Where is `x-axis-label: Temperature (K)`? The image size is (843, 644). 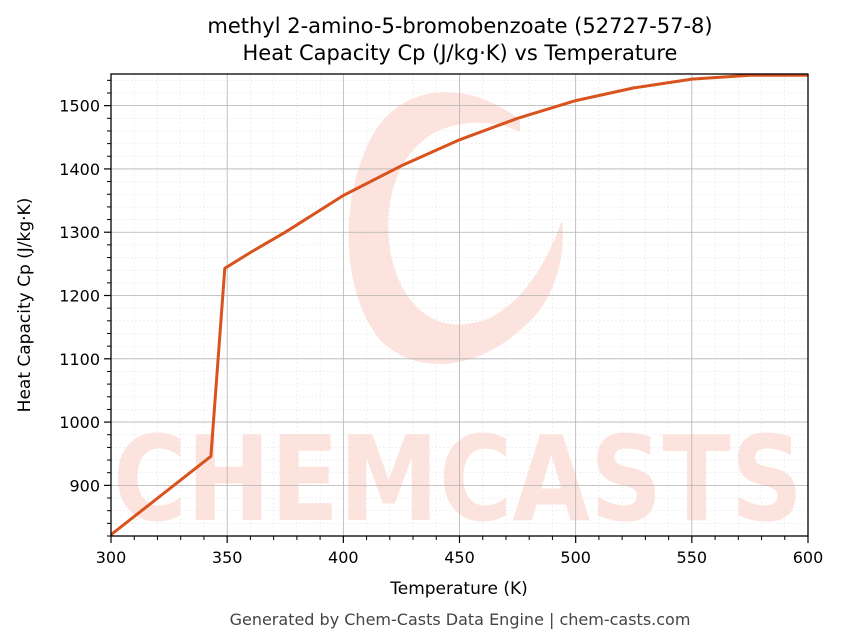
x-axis-label: Temperature (K) is located at coordinates (458, 589).